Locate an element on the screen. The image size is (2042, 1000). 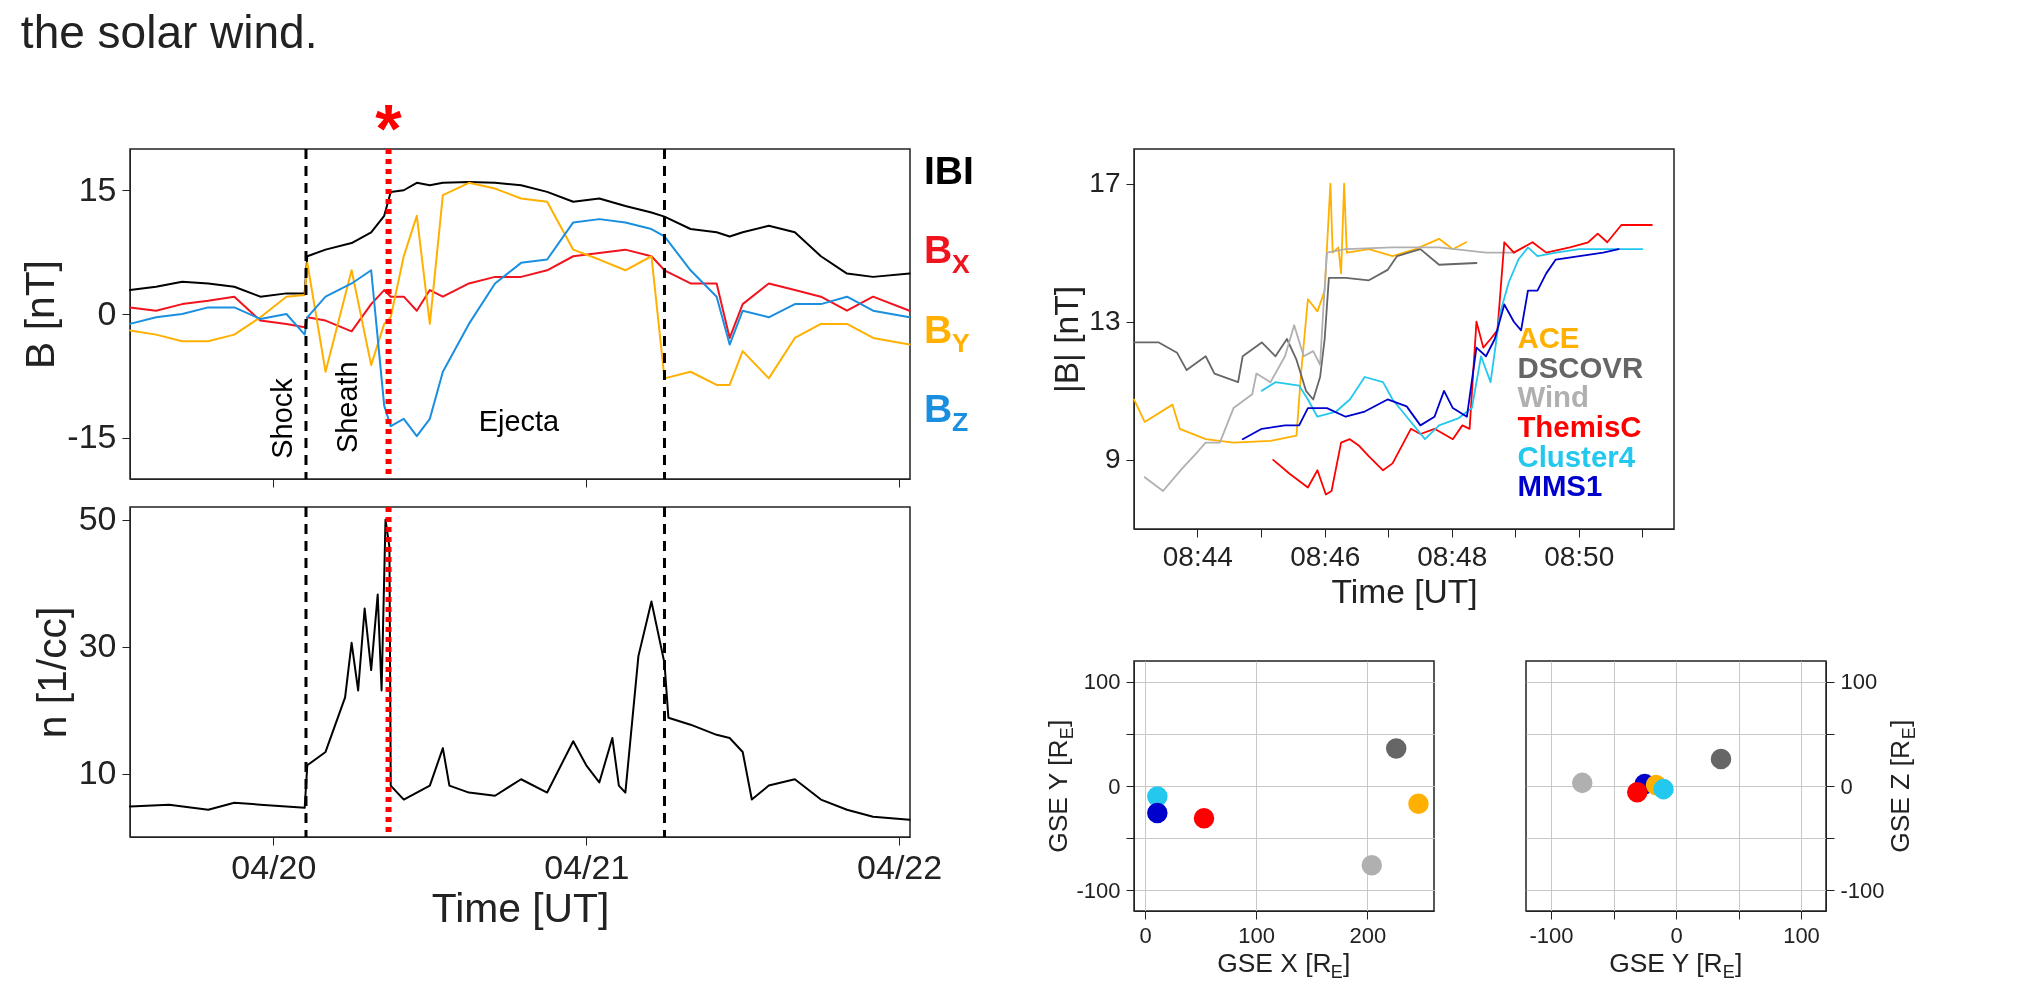
x-tick-label: 04/22 is located at coordinates (900, 866).